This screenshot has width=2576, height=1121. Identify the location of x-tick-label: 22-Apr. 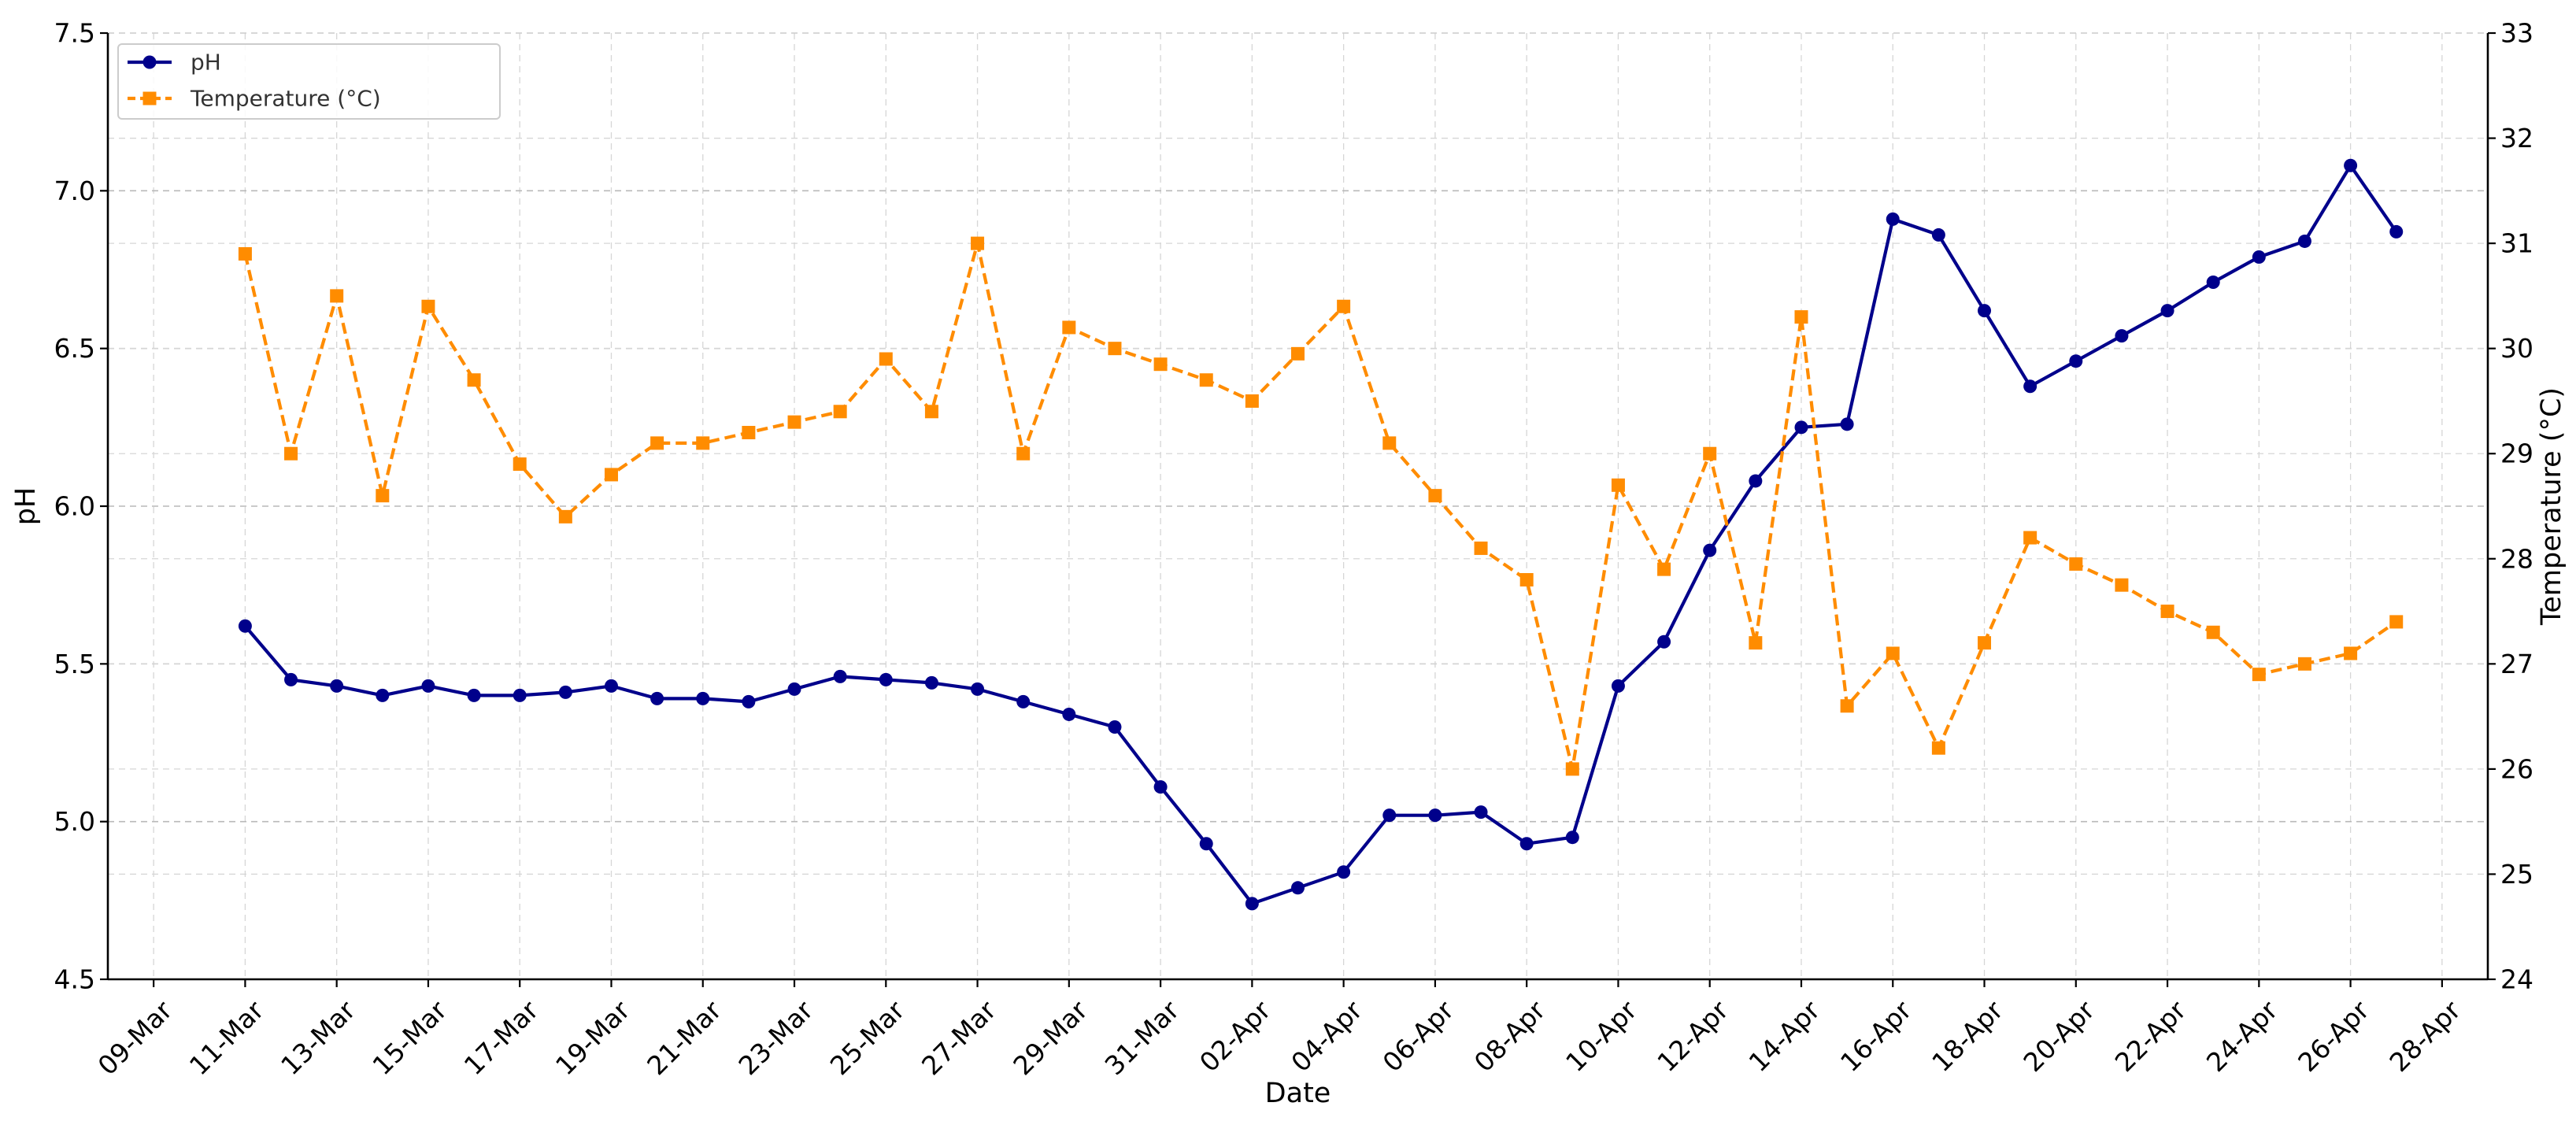
(2151, 1036).